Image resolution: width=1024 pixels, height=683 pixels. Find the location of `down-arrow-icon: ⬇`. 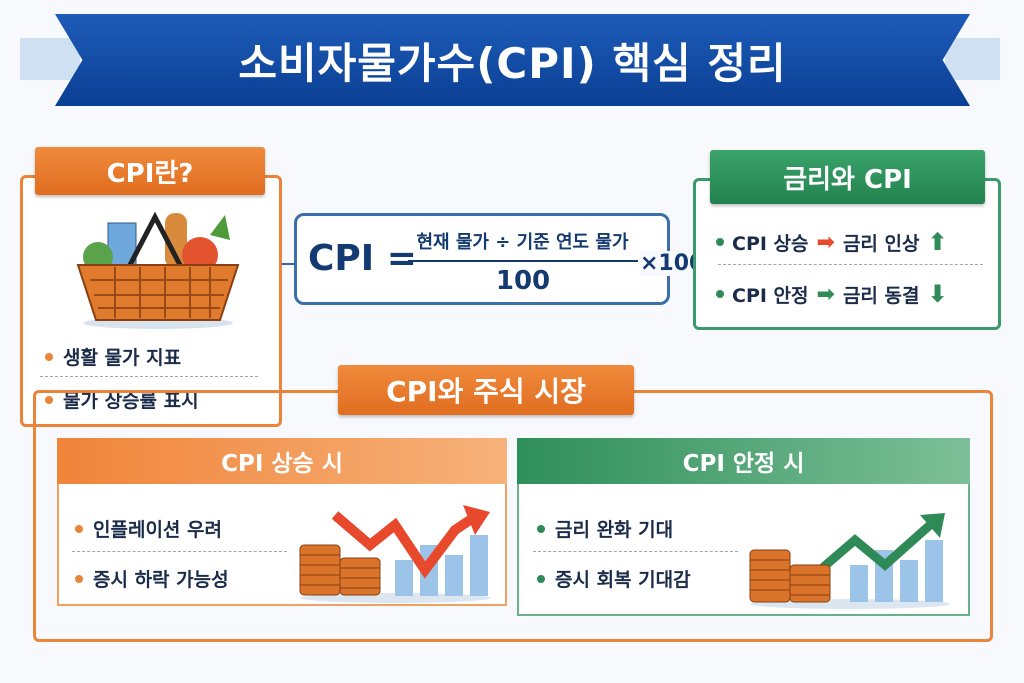

down-arrow-icon: ⬇ is located at coordinates (937, 294).